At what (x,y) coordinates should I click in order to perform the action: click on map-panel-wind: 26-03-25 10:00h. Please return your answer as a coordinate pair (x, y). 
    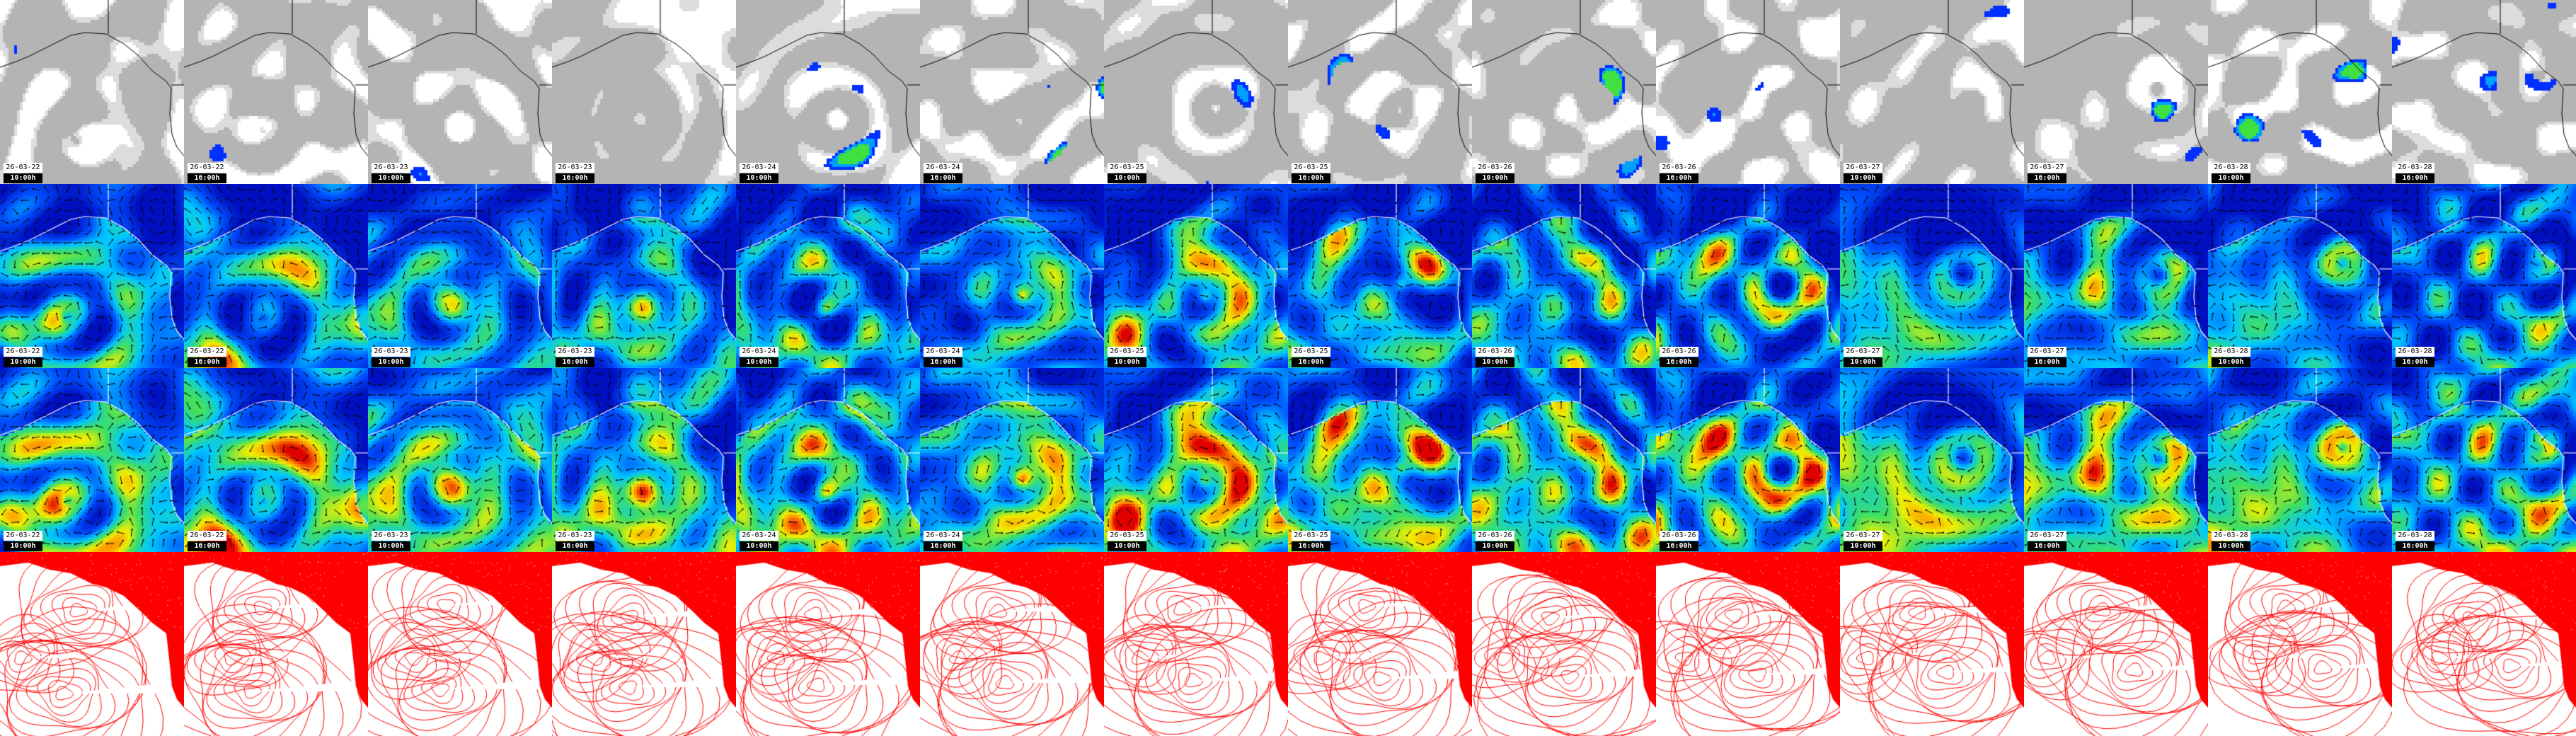
    Looking at the image, I should click on (1196, 276).